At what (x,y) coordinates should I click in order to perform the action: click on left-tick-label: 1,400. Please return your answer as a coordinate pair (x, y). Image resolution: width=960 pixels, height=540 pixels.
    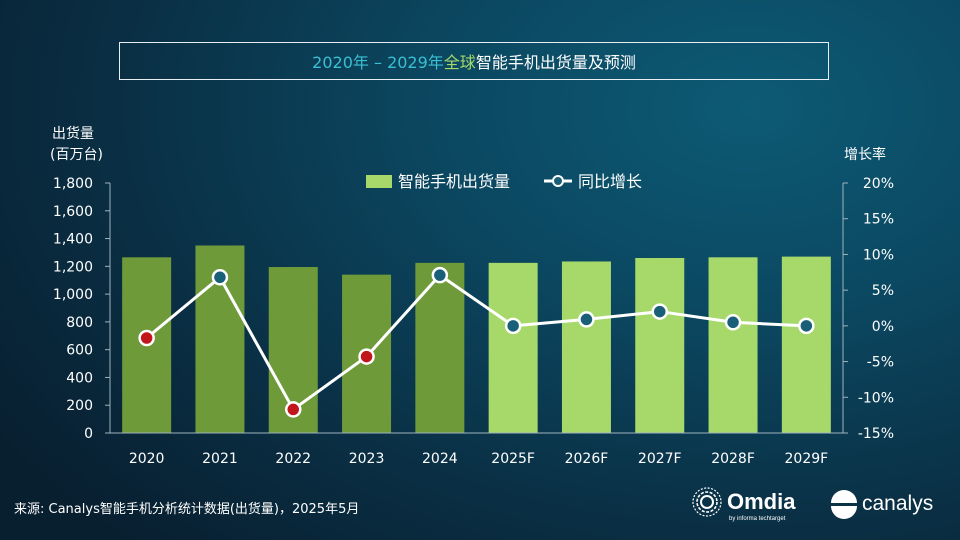
    Looking at the image, I should click on (73, 240).